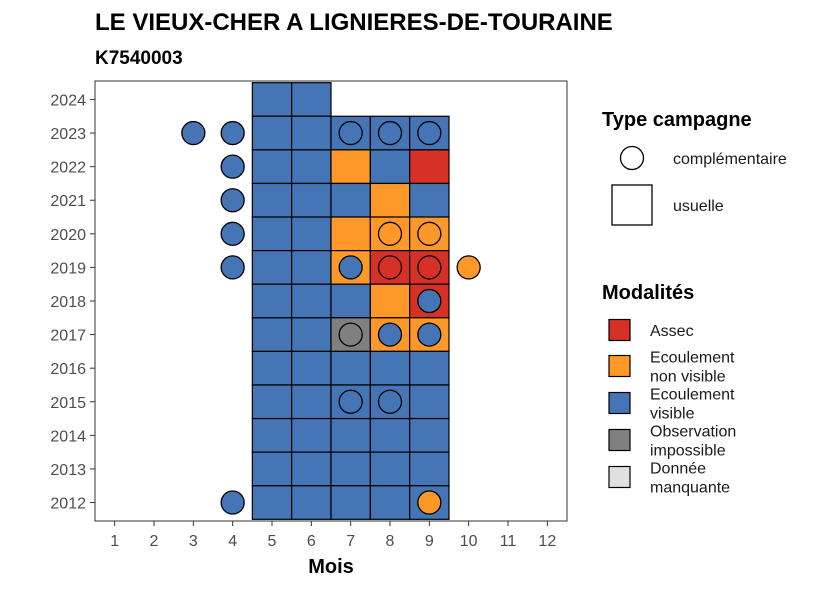 The width and height of the screenshot is (826, 590). I want to click on x-tick-label: 4, so click(232, 541).